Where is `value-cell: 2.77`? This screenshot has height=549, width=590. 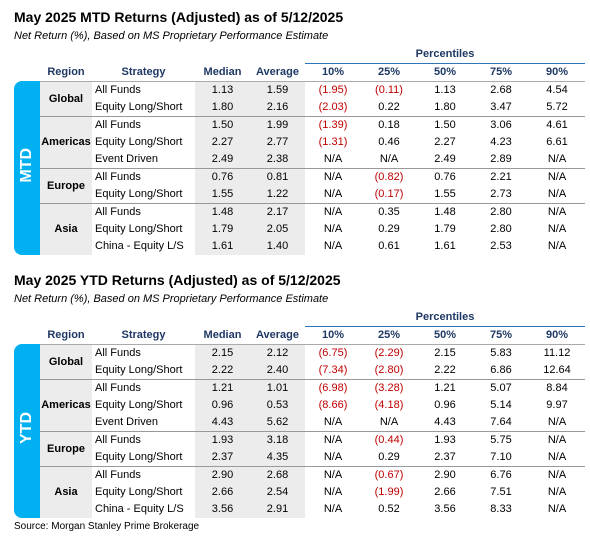 value-cell: 2.77 is located at coordinates (277, 142).